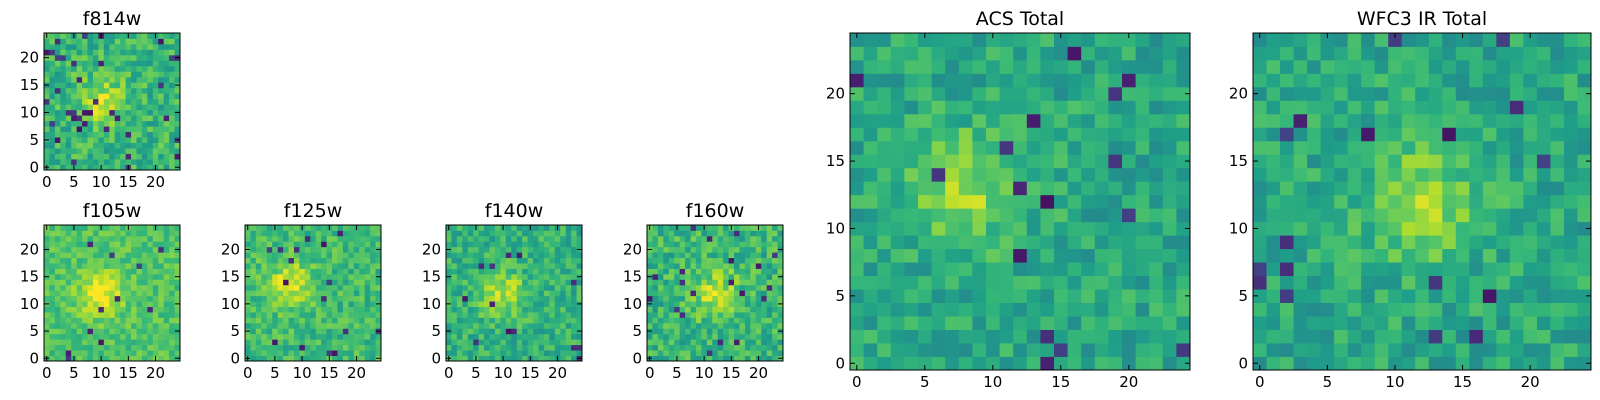 The image size is (1600, 400). I want to click on panel-title: f814w, so click(112, 19).